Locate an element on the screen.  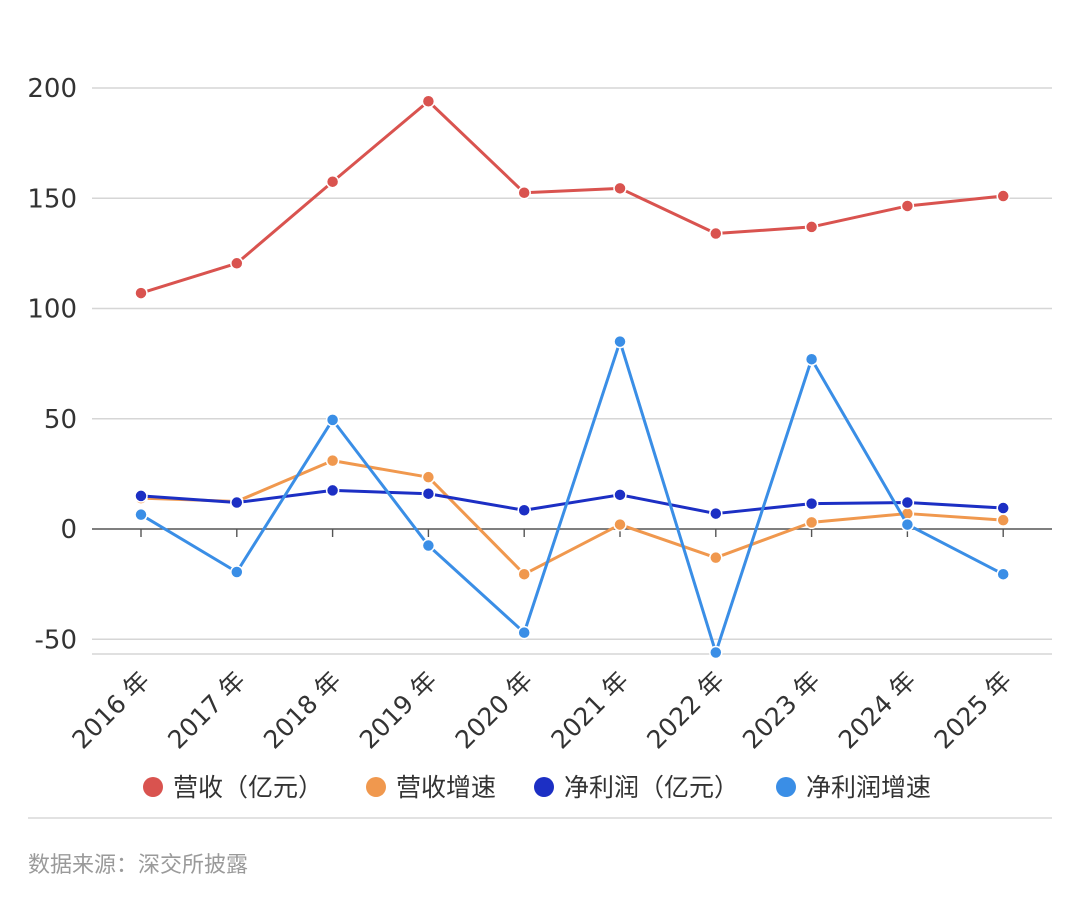
y-tick-label: -50 is located at coordinates (56, 640).